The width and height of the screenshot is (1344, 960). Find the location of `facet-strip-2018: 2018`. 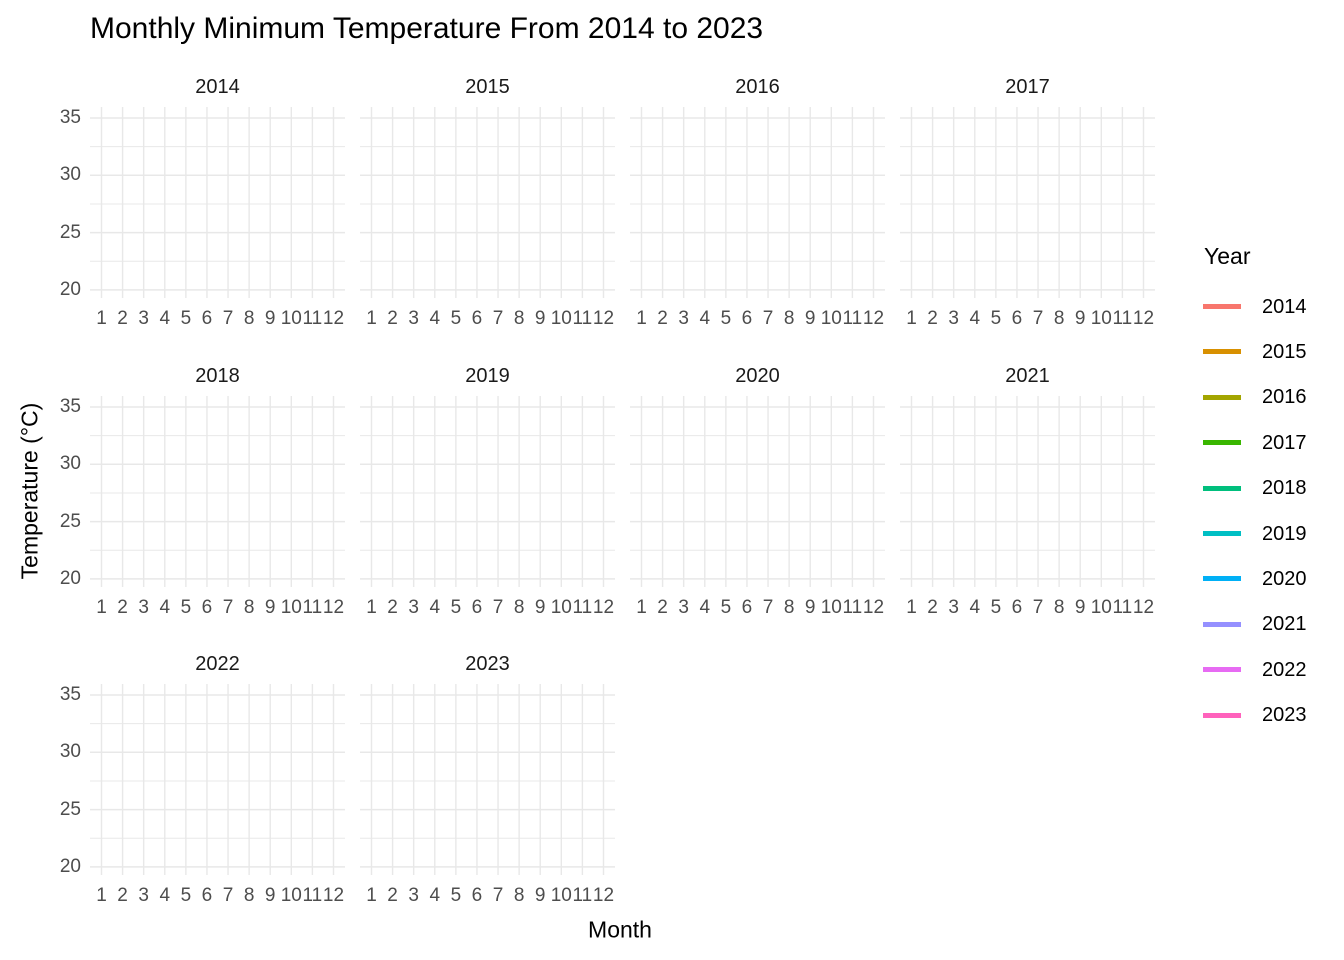

facet-strip-2018: 2018 is located at coordinates (217, 376).